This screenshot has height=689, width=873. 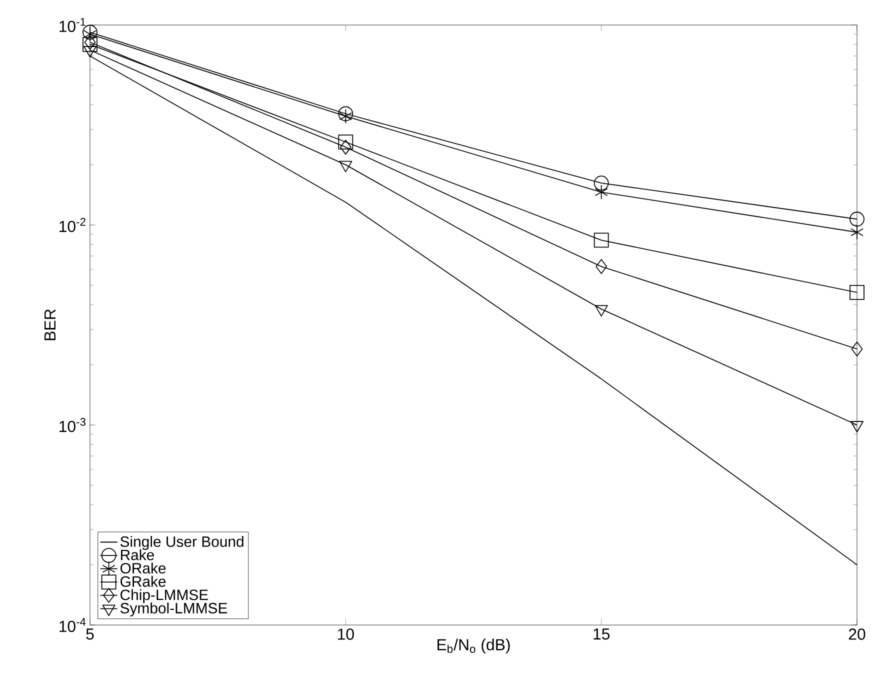 What do you see at coordinates (174, 609) in the screenshot?
I see `legend-label: Symbol-LMMSE` at bounding box center [174, 609].